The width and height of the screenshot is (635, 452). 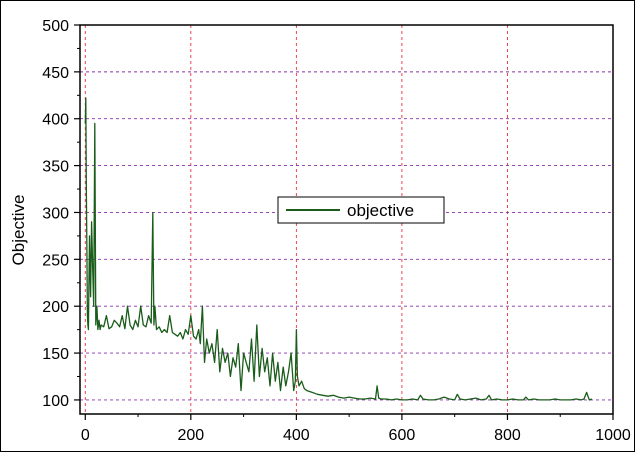 What do you see at coordinates (507, 435) in the screenshot?
I see `x-tick-label-800: 800` at bounding box center [507, 435].